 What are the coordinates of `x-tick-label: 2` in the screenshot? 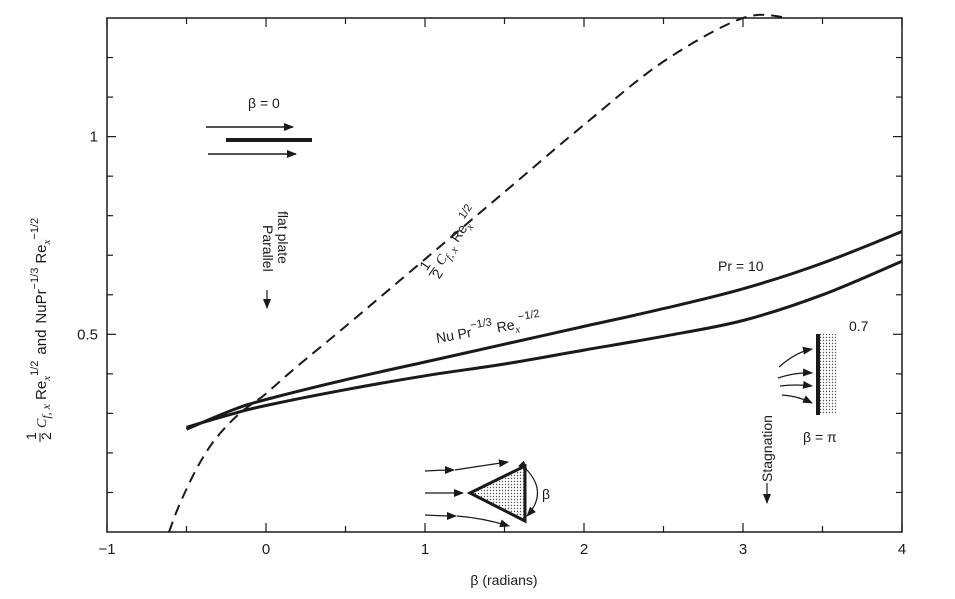 It's located at (584, 549).